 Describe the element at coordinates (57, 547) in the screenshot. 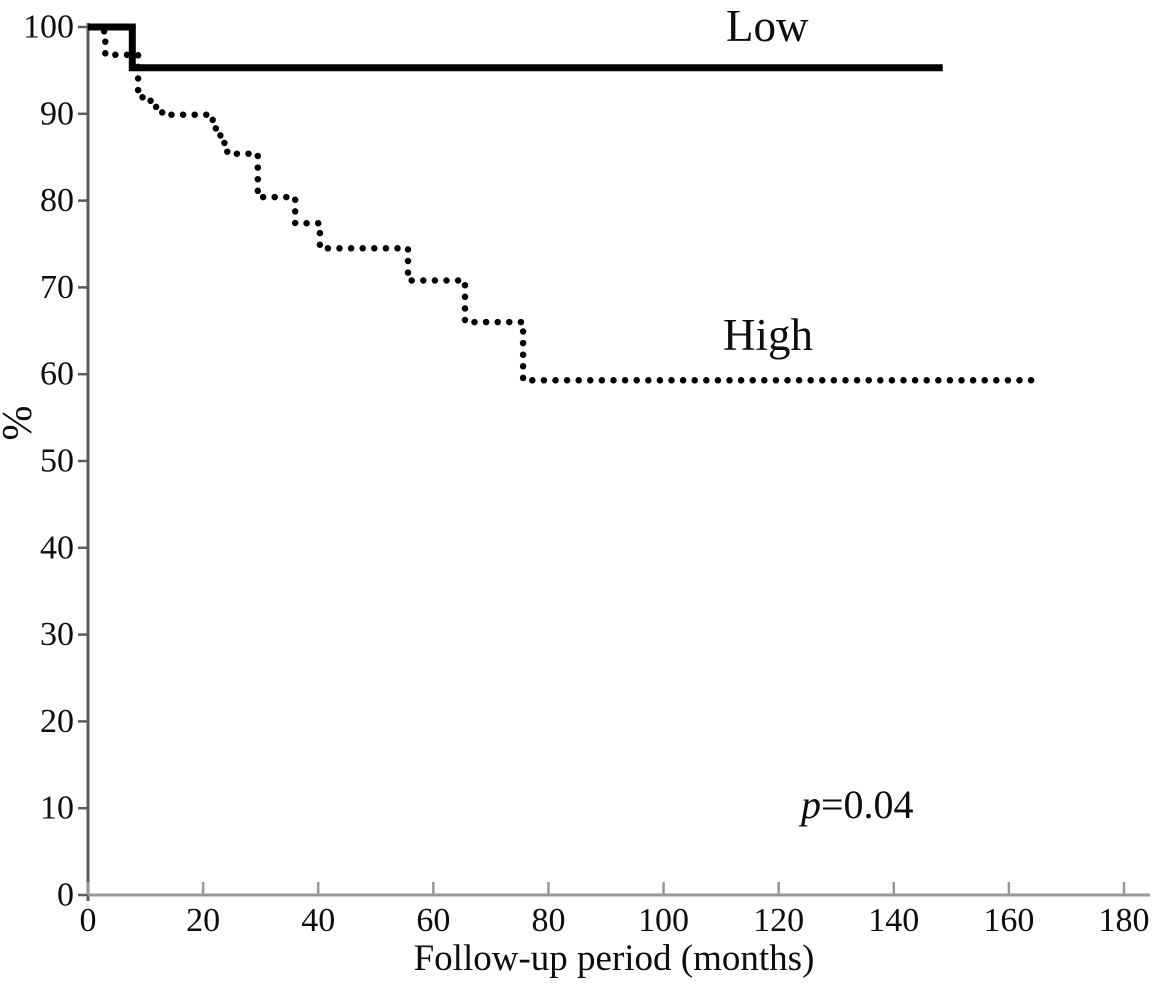

I see `y-tick-label: 40` at that location.